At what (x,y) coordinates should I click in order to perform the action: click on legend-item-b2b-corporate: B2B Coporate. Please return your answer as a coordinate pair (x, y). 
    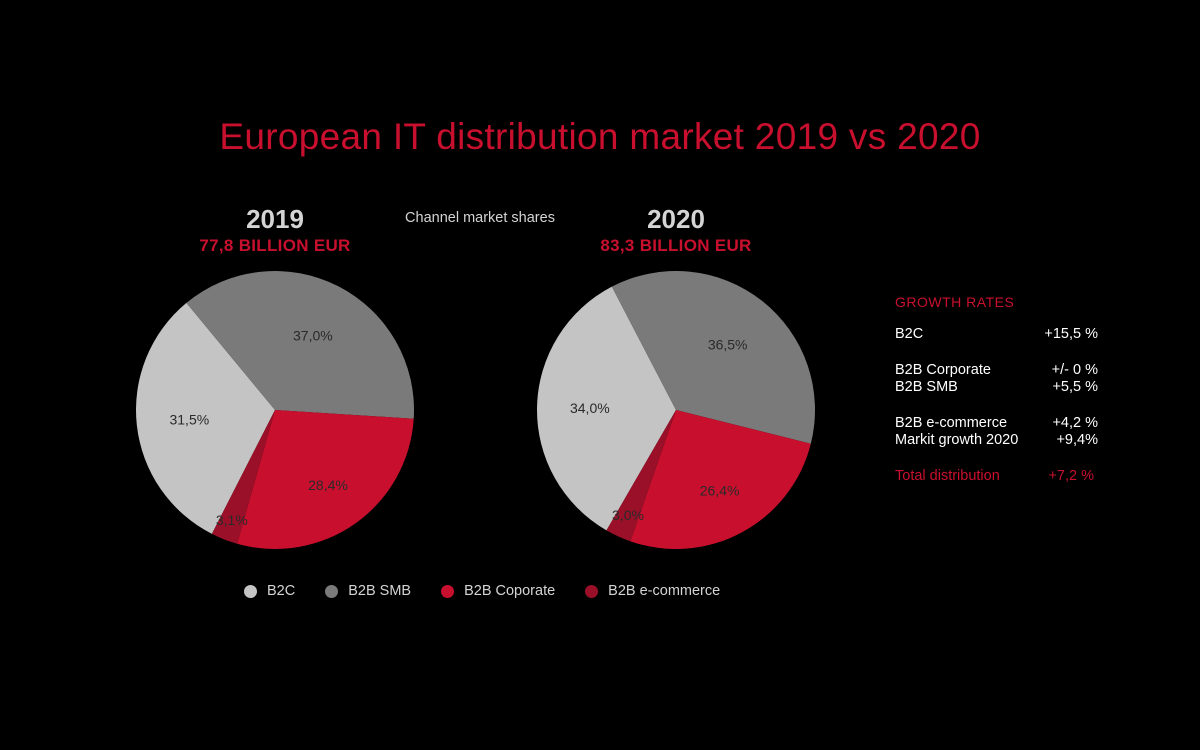
    Looking at the image, I should click on (498, 591).